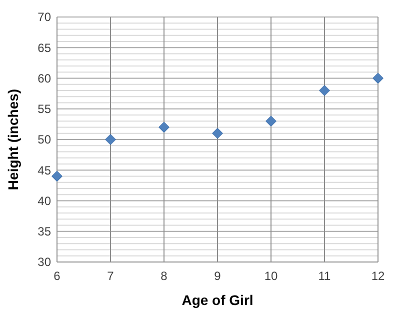 Image resolution: width=400 pixels, height=321 pixels. I want to click on y-tick-label: 35, so click(45, 231).